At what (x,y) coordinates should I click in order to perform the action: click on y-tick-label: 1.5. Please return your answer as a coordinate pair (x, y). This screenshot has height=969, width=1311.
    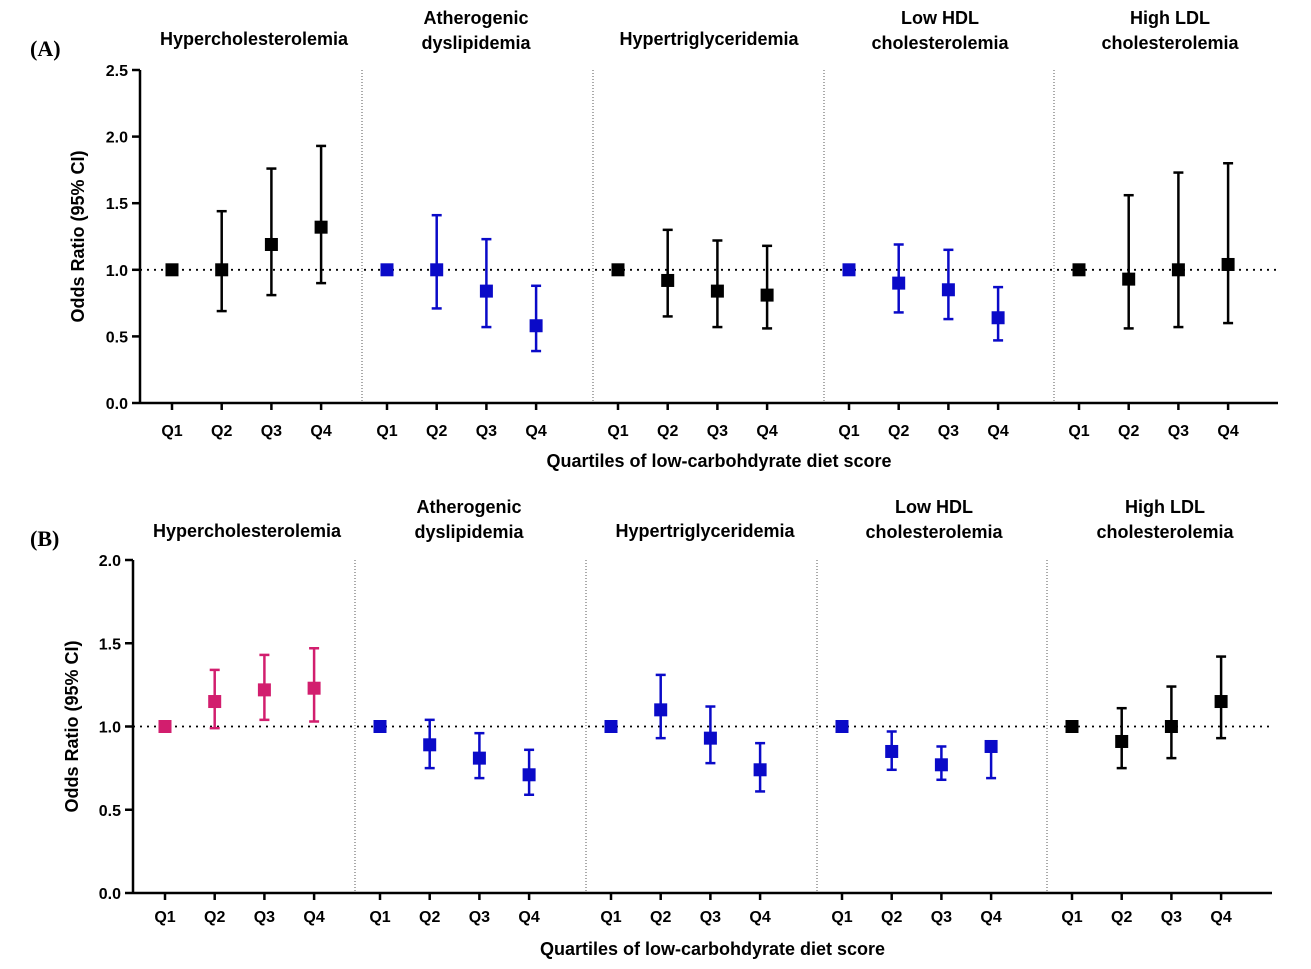
    Looking at the image, I should click on (117, 204).